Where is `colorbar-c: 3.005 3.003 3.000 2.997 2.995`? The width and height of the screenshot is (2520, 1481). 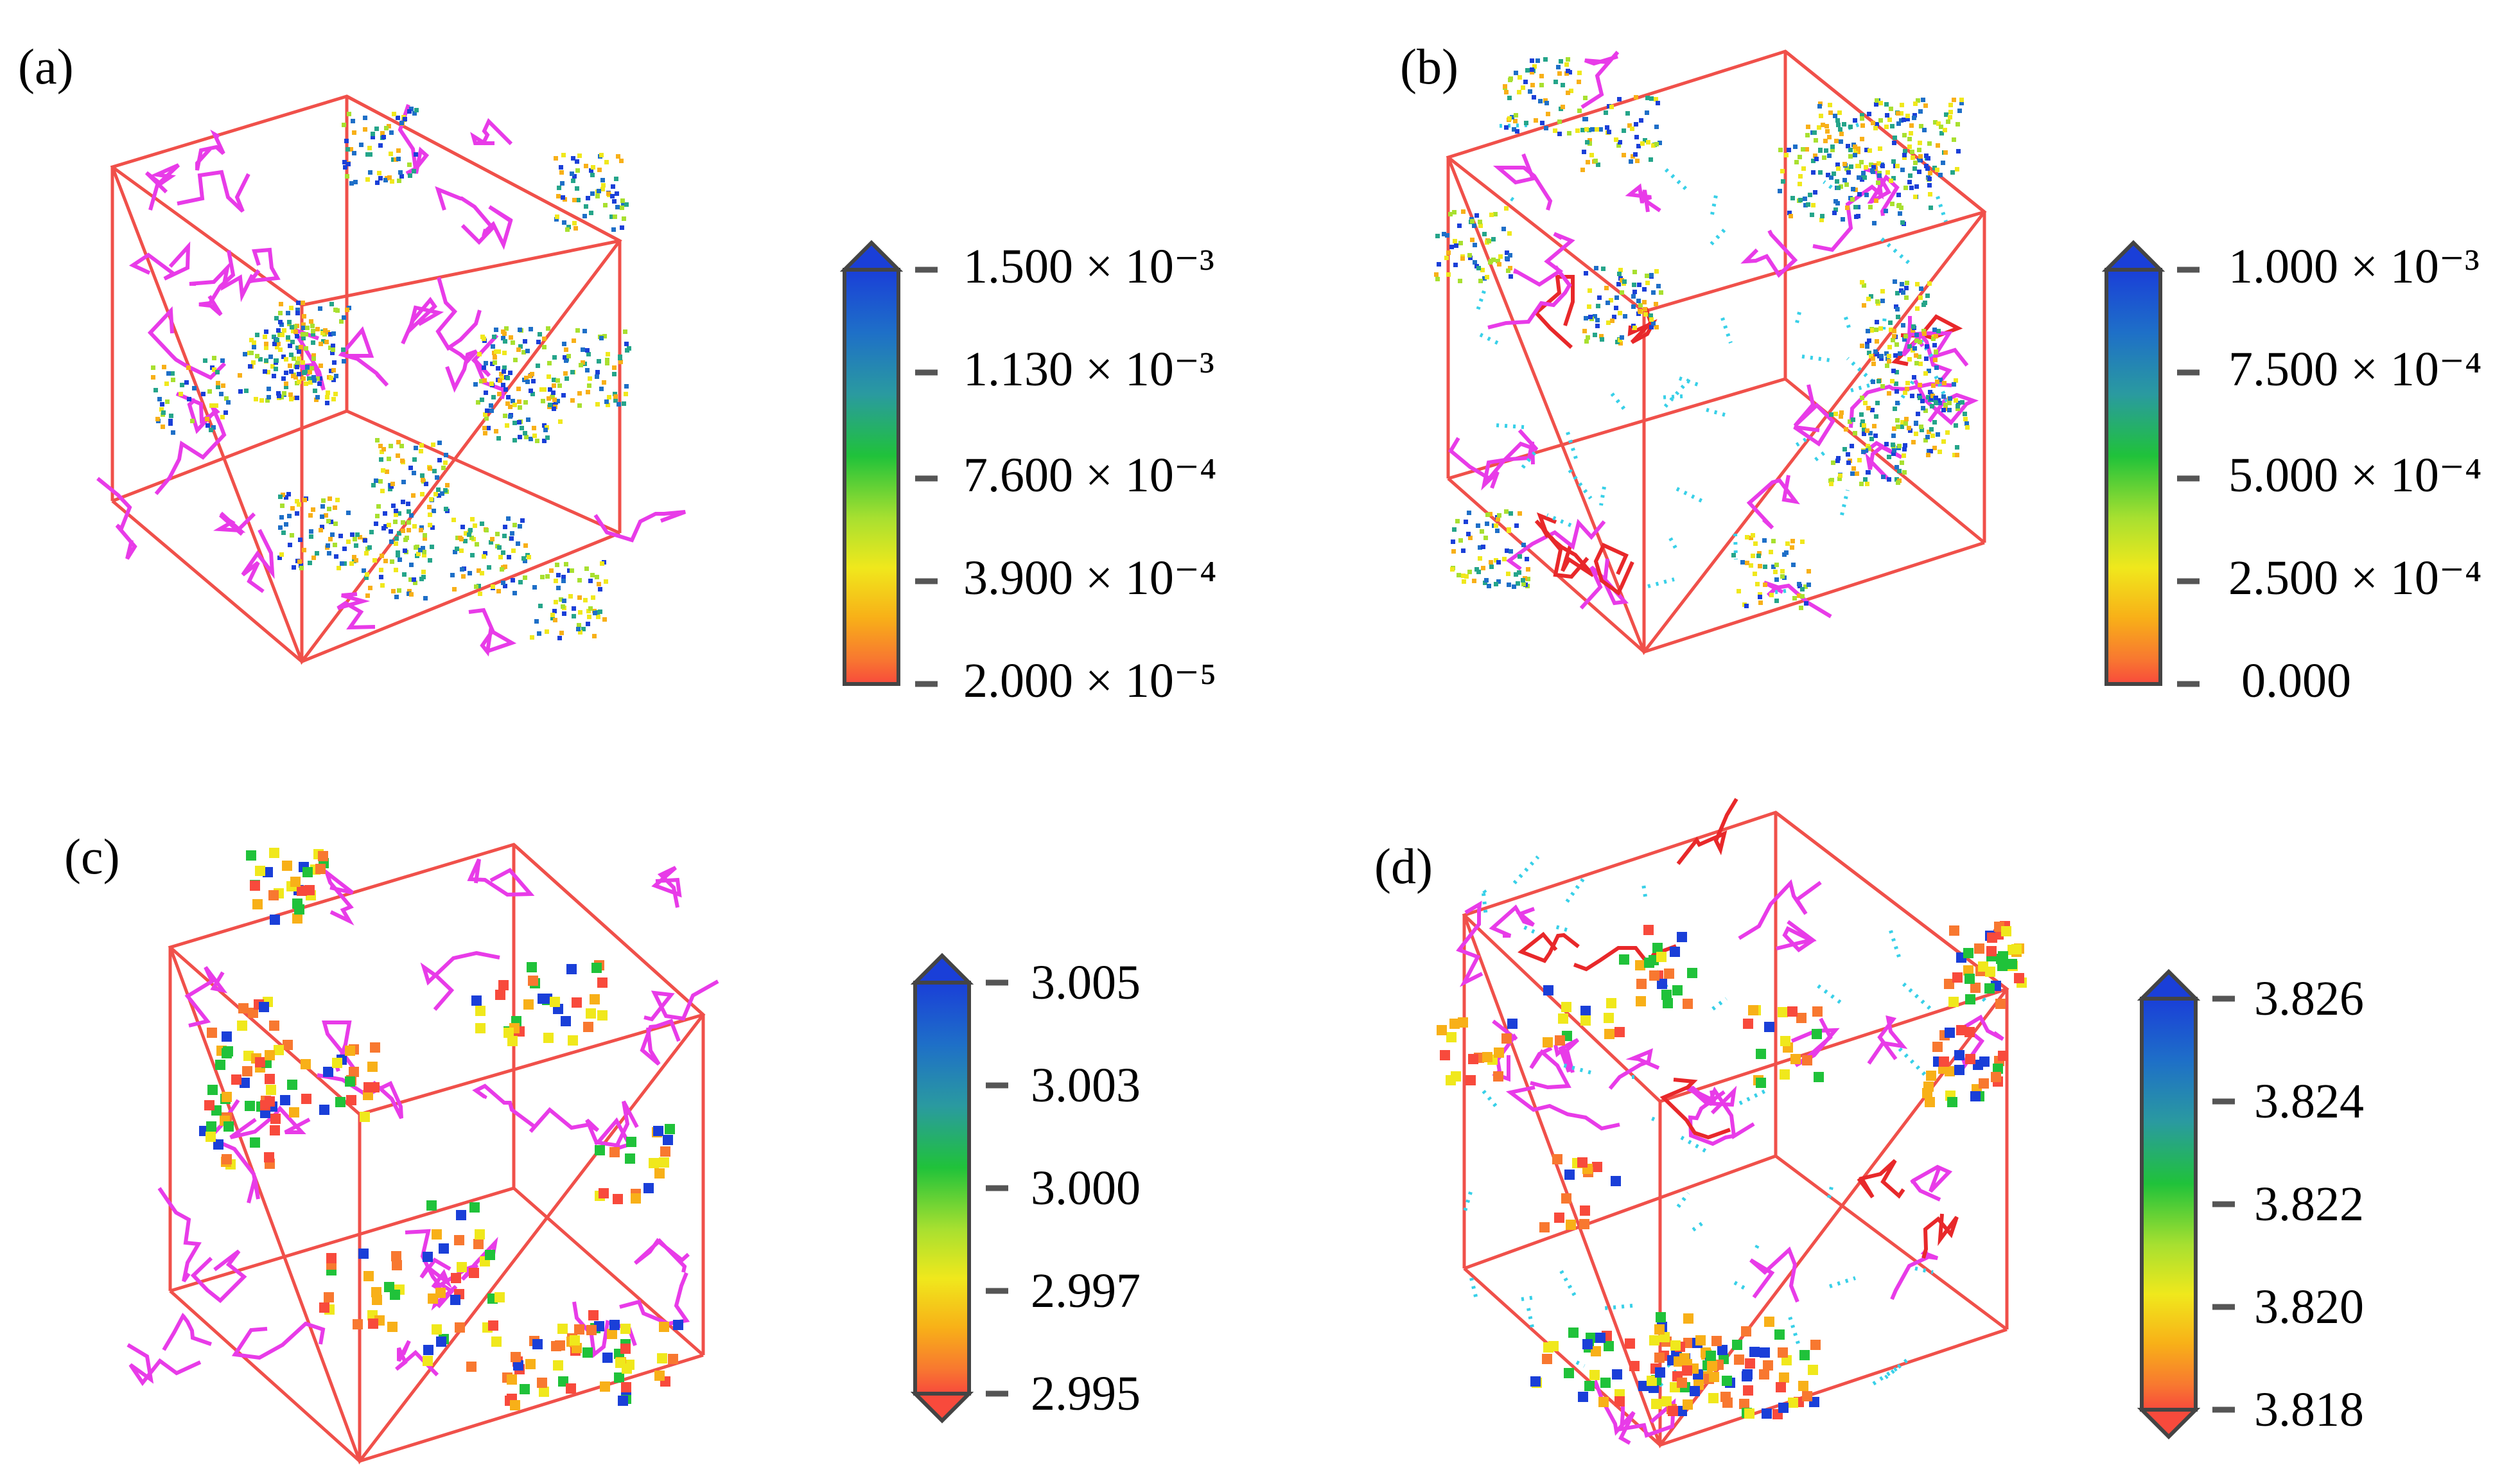
colorbar-c: 3.005 3.003 3.000 2.997 2.995 is located at coordinates (1025, 1188).